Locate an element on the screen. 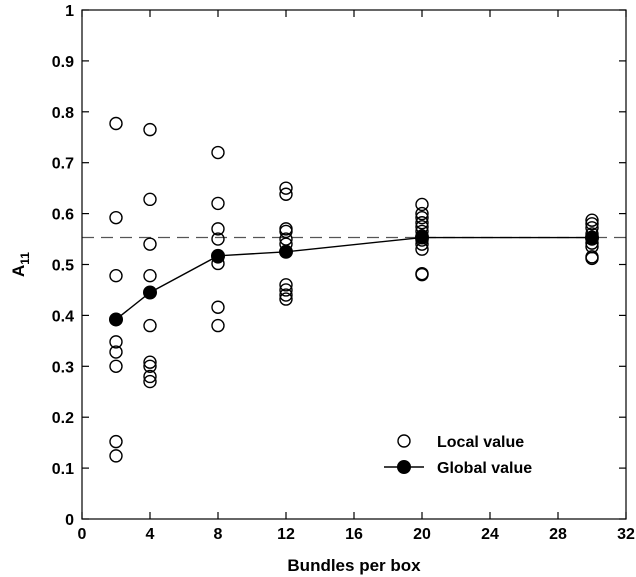 This screenshot has height=577, width=636. y-axis-label-subscript: 11 is located at coordinates (25, 258).